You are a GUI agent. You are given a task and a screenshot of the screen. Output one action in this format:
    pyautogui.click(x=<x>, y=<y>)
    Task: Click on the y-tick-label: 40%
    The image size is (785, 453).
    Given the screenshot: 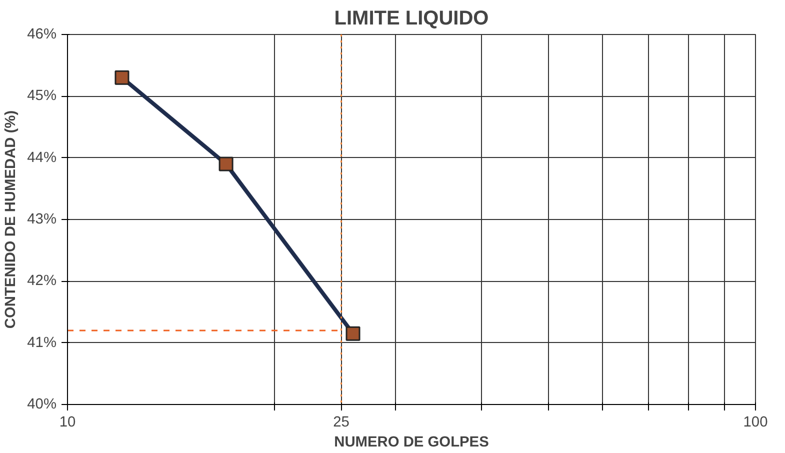 What is the action you would take?
    pyautogui.click(x=42, y=404)
    